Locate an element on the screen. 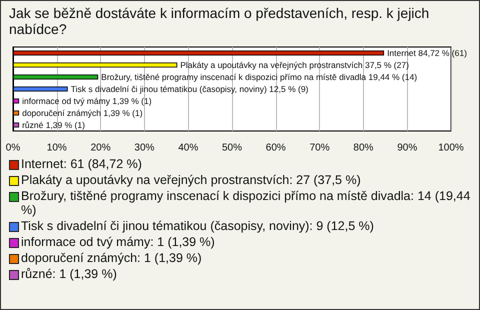 This screenshot has width=480, height=310. text: doporučení známých: 1 (1,39 %) is located at coordinates (111, 258).